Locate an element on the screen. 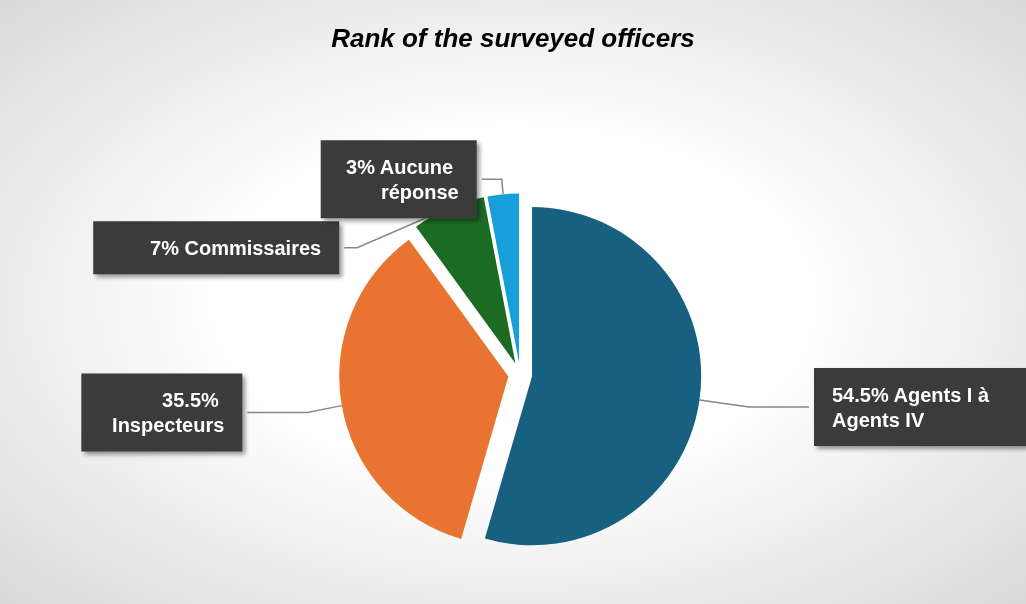 The width and height of the screenshot is (1026, 604). data-label: 35.5% is located at coordinates (193, 400).